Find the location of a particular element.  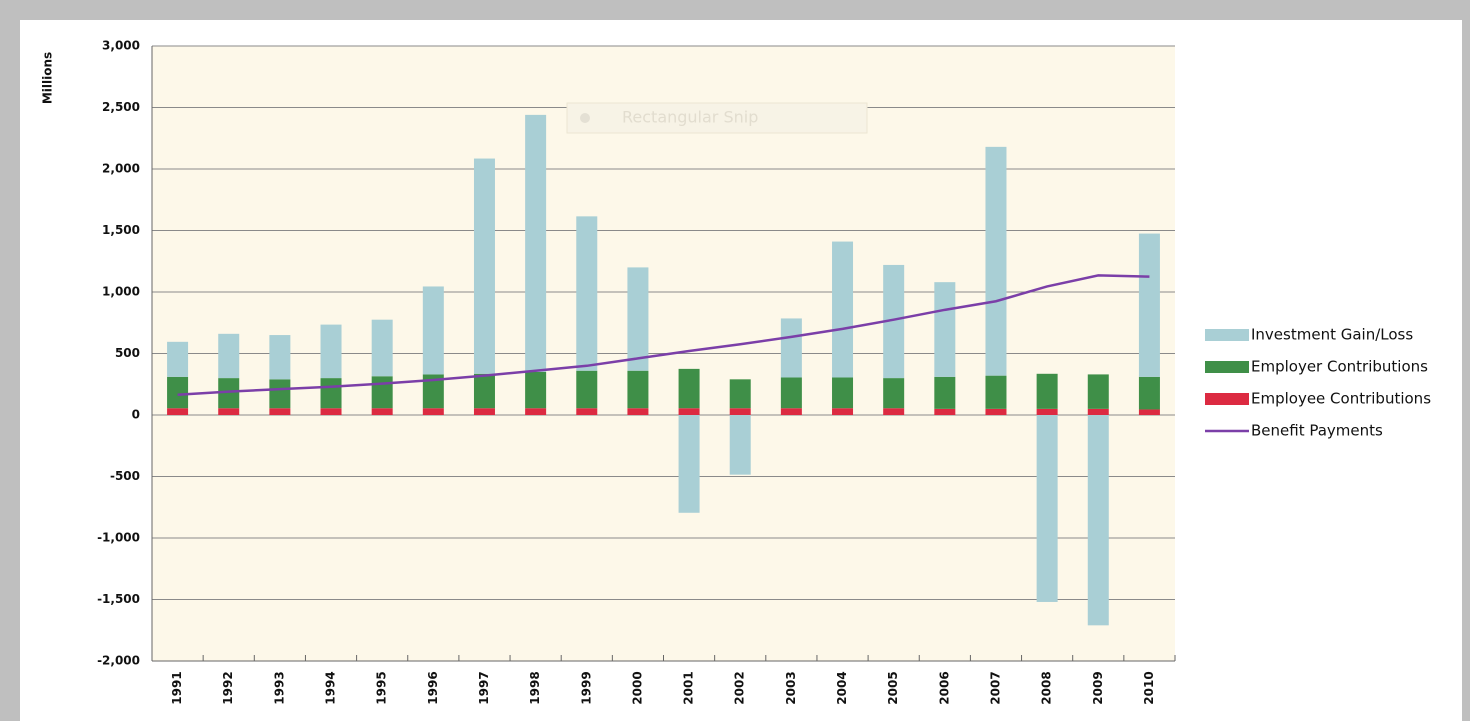

legend-label: Employee Contributions is located at coordinates (1341, 399).